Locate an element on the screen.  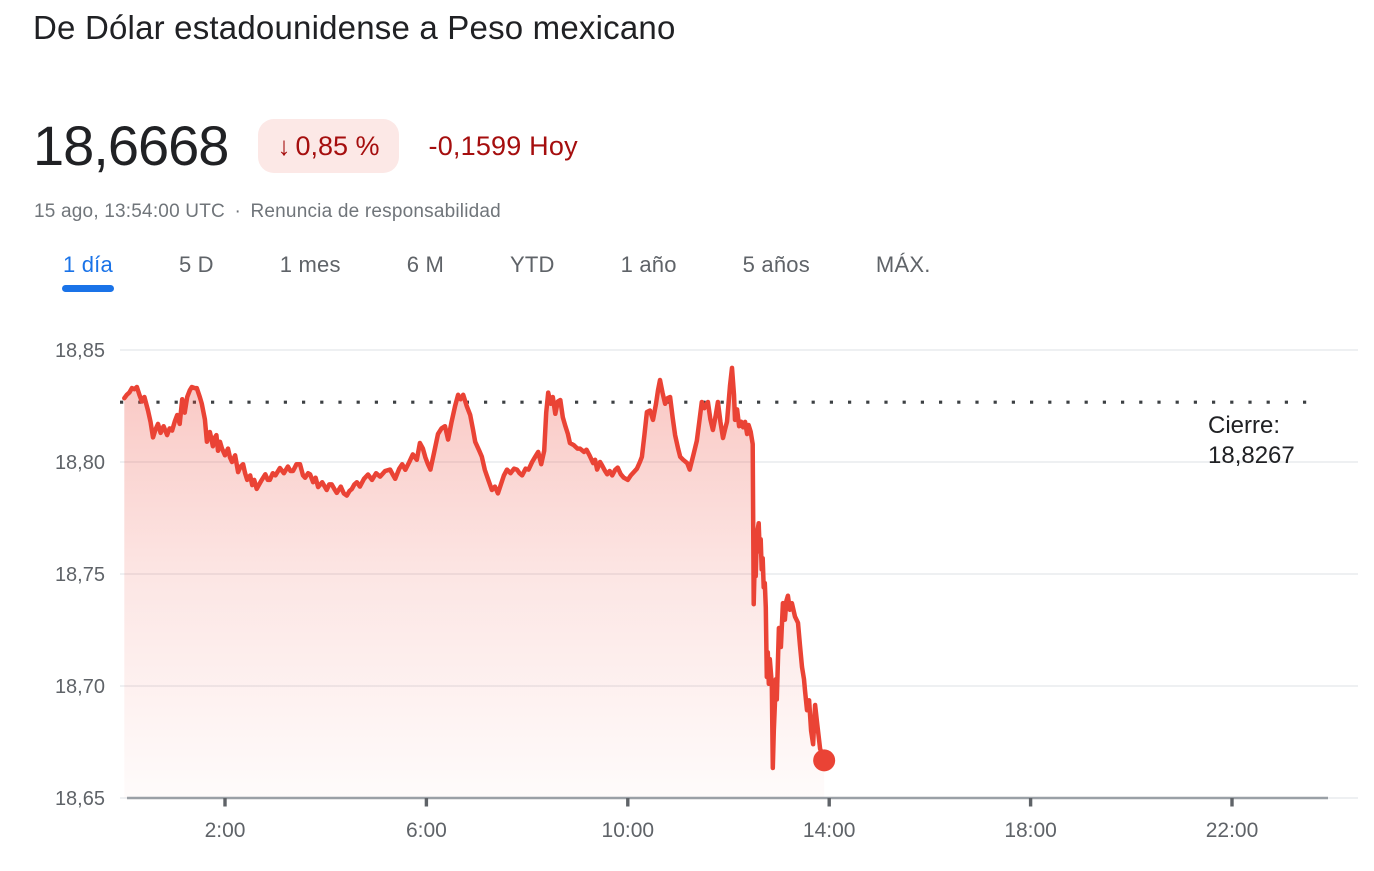
change-percent-badge: ↓ 0,85 % is located at coordinates (328, 146).